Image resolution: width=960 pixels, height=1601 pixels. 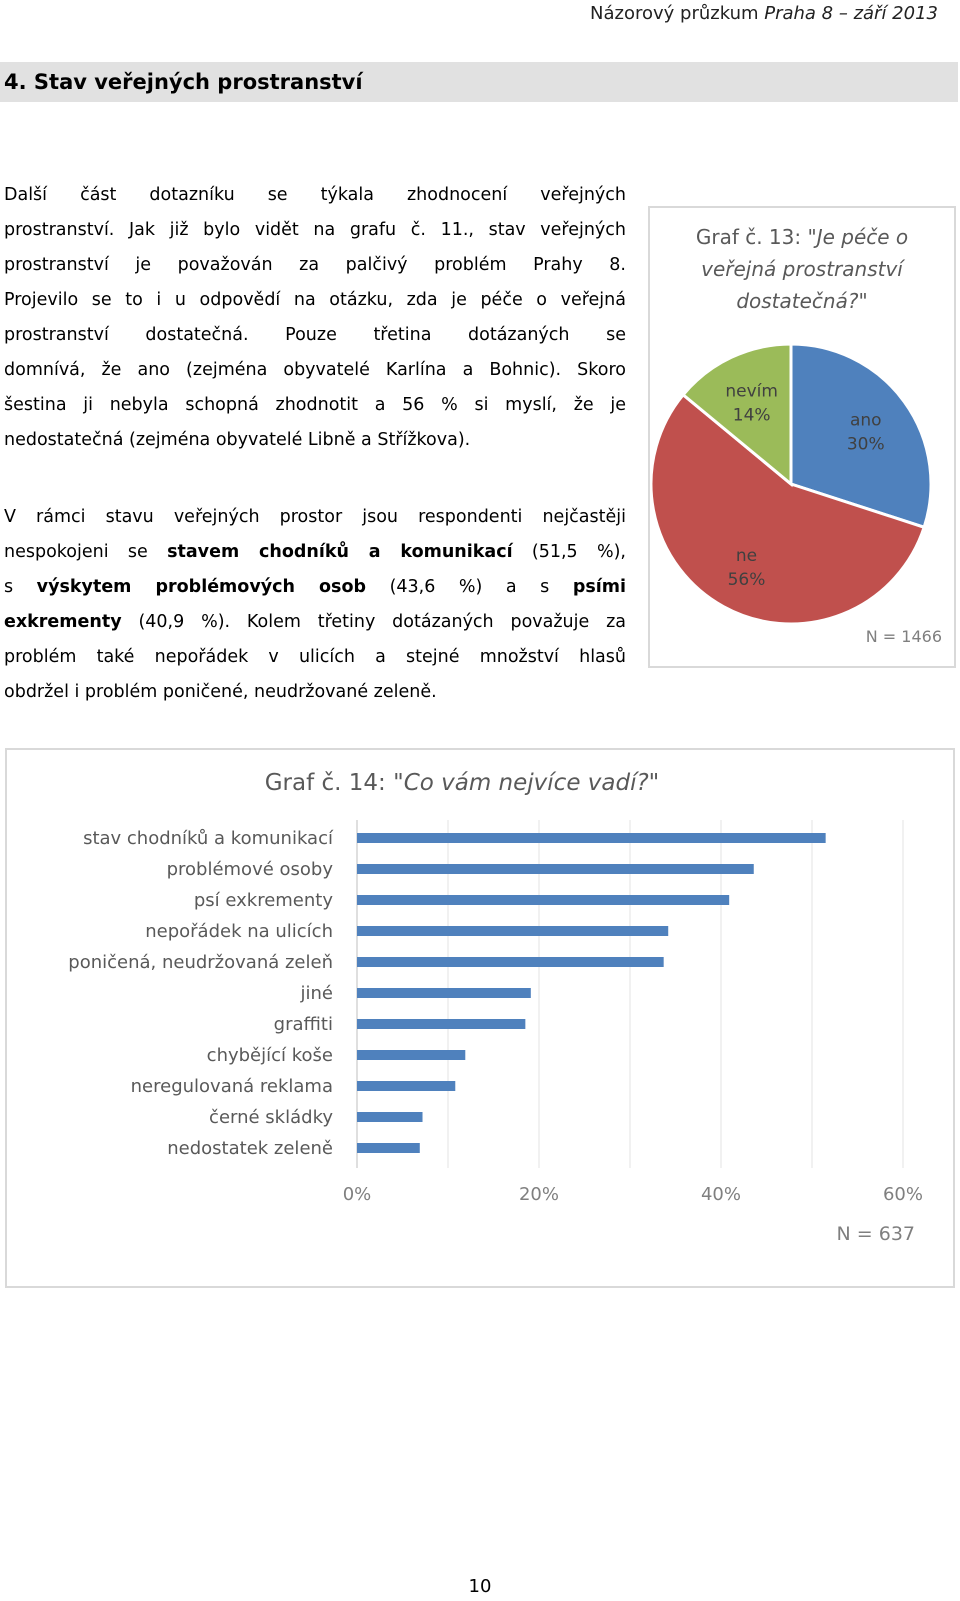 I want to click on bar-title-italic: "Co vám nejvíce vadí?", so click(x=526, y=783).